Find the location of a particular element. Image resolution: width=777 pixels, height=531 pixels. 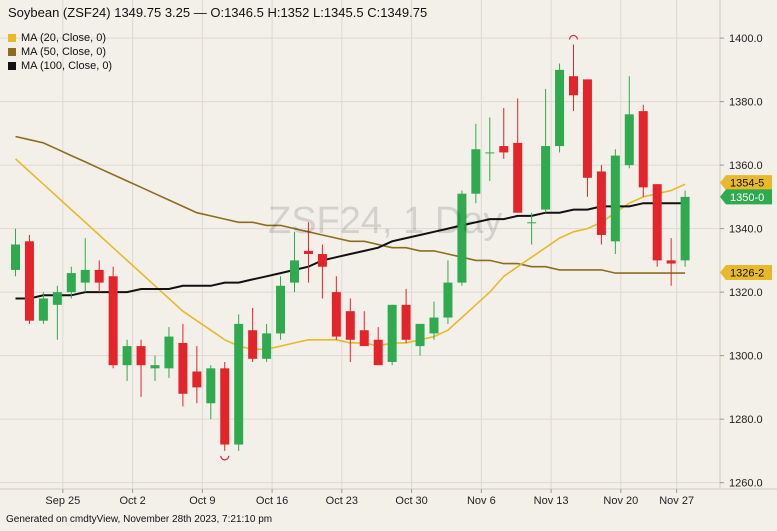

y-tick-label: 1280.0 is located at coordinates (746, 420).